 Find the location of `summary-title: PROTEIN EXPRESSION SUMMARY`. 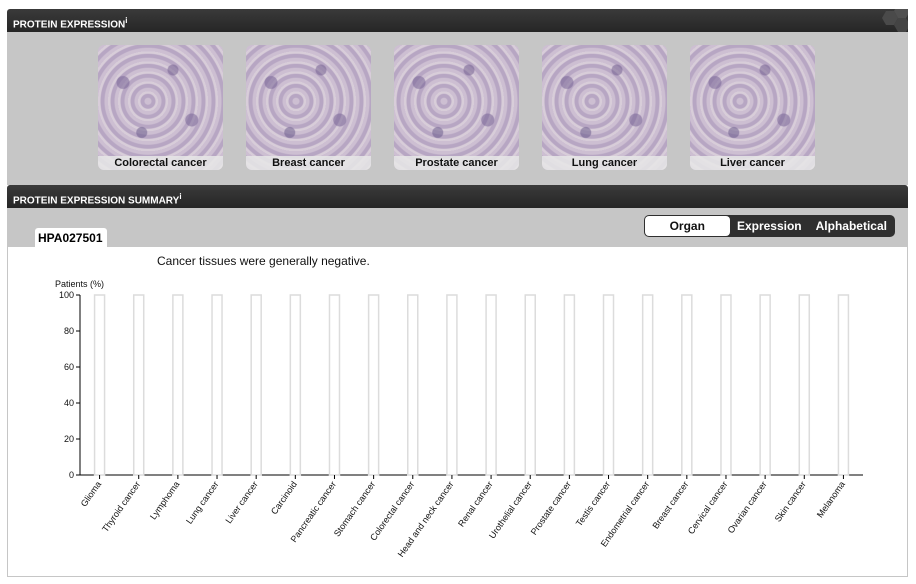

summary-title: PROTEIN EXPRESSION SUMMARY is located at coordinates (96, 201).